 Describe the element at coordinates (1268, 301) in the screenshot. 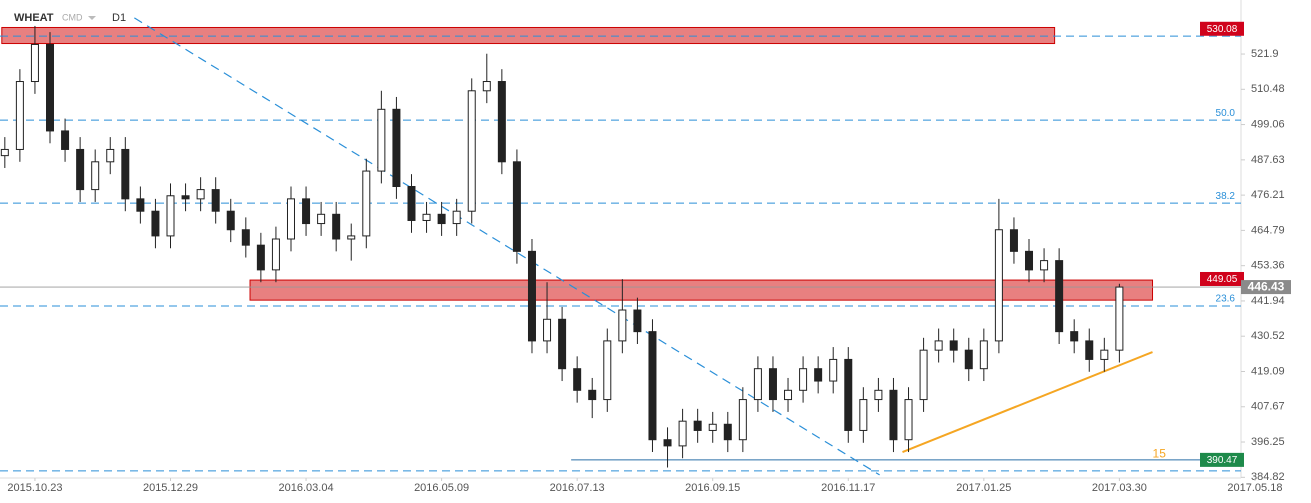

I see `y-tick-label: 441.94` at that location.